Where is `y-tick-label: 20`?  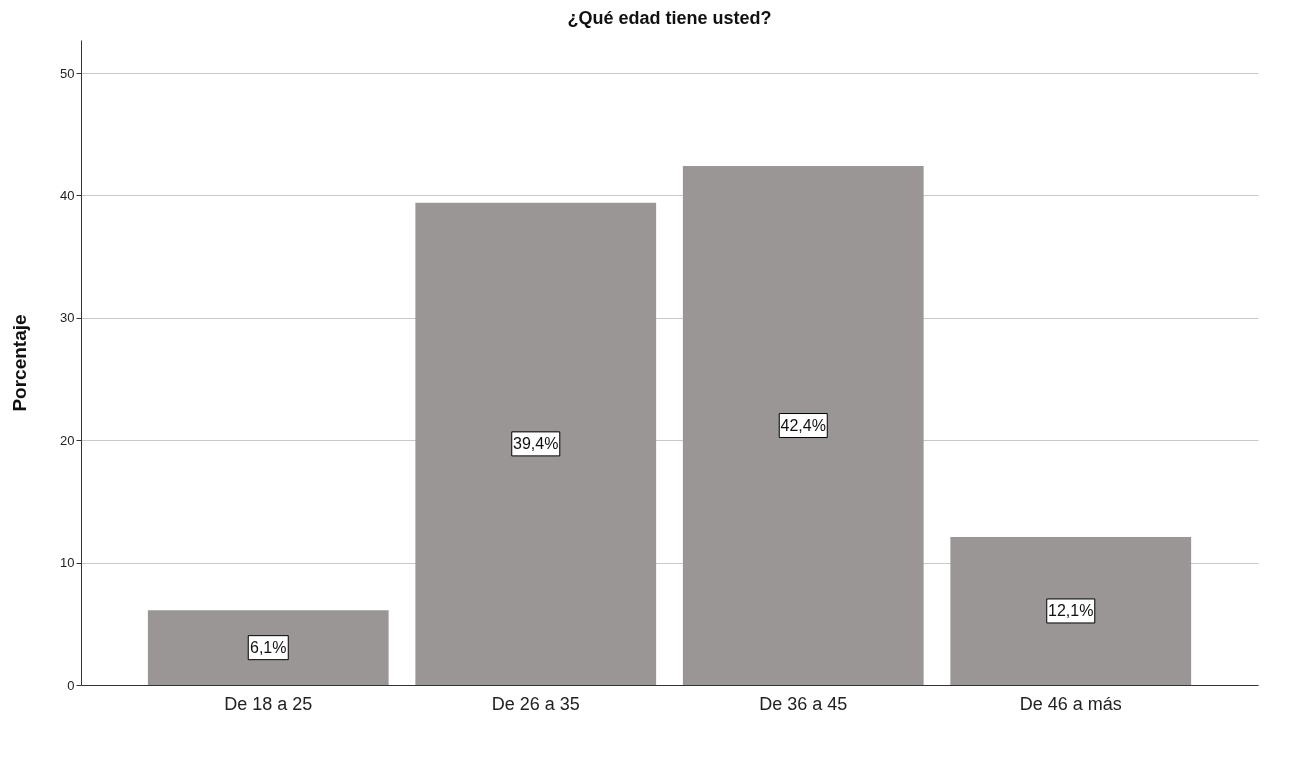
y-tick-label: 20 is located at coordinates (67, 440).